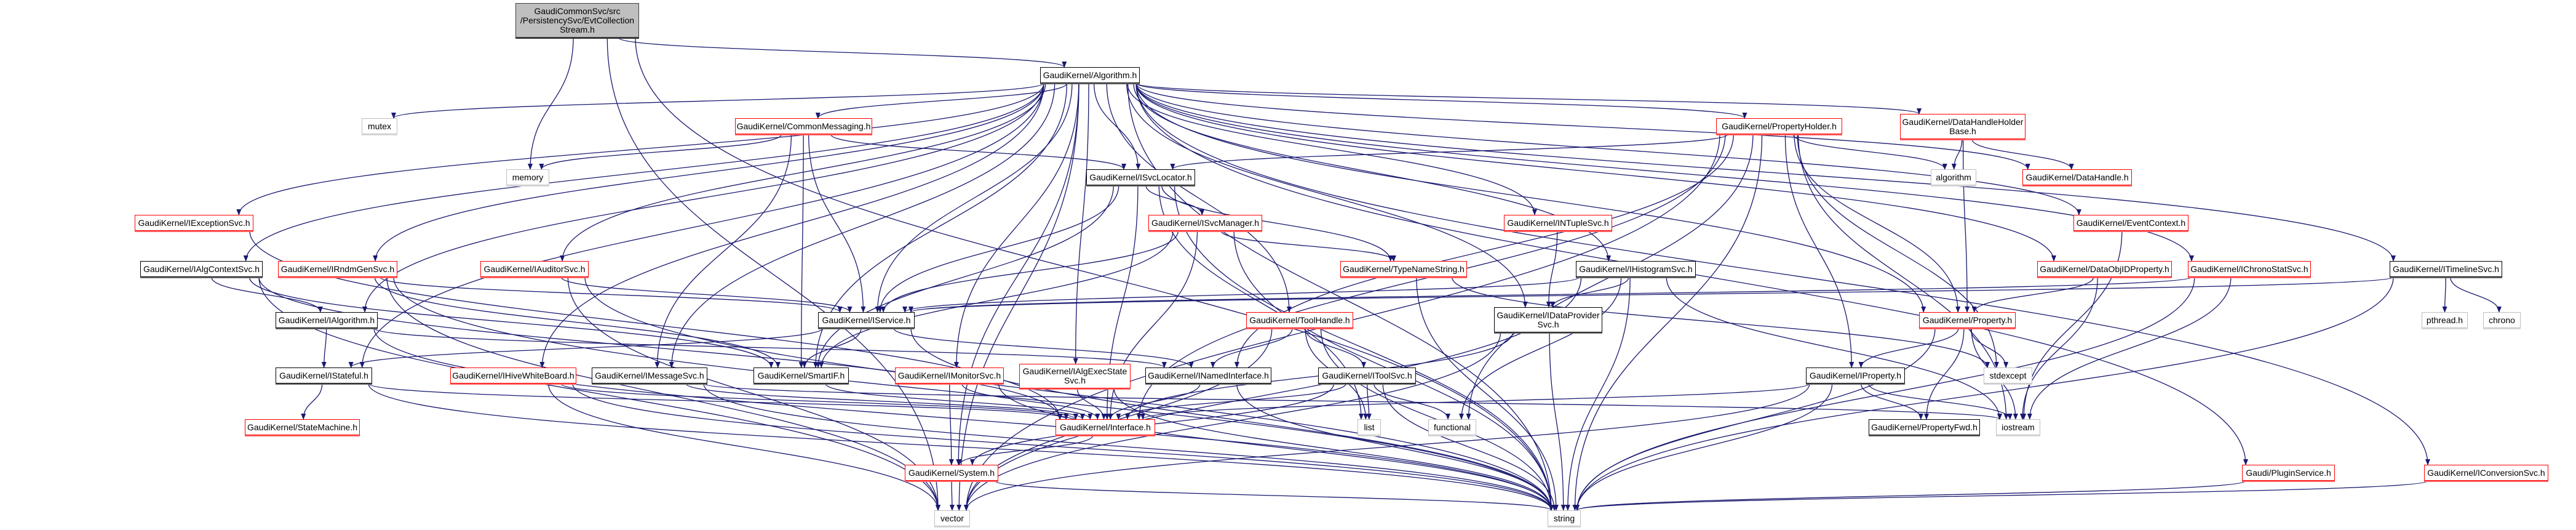 The height and width of the screenshot is (530, 2576). What do you see at coordinates (302, 427) in the screenshot?
I see `node-statemachine: GaudiKernel/StateMachine.h` at bounding box center [302, 427].